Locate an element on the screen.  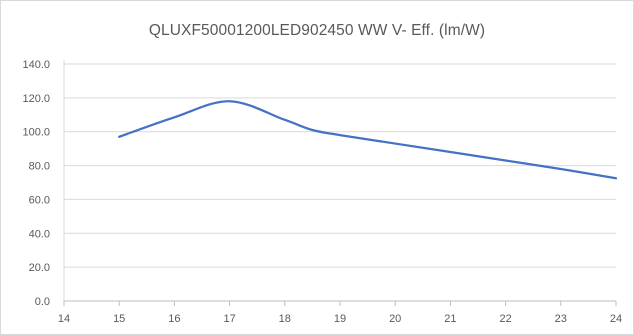
x-tick-label: 20 is located at coordinates (395, 319).